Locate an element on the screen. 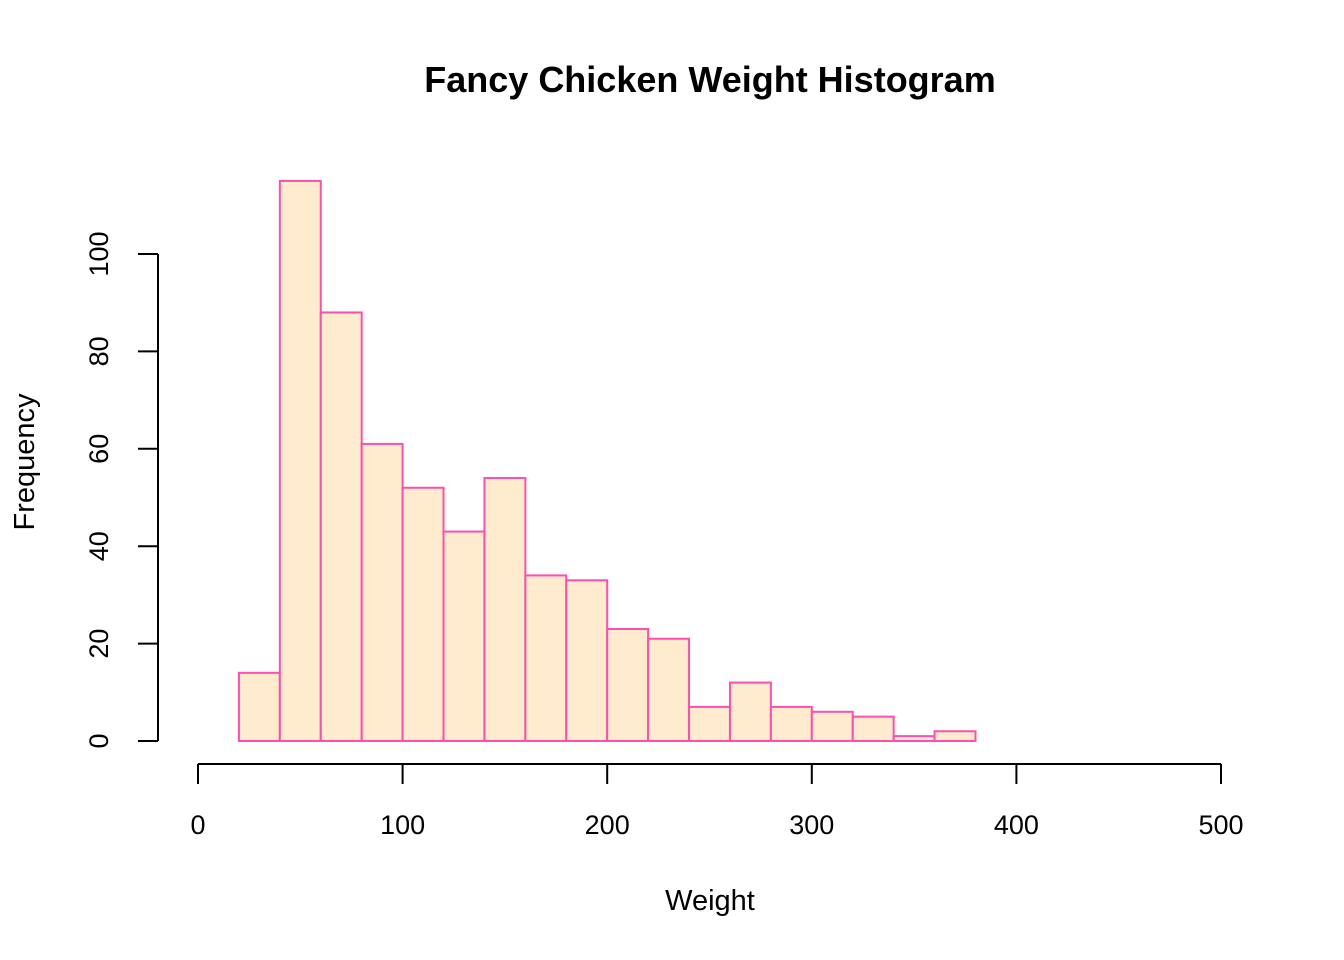  x-axis: 0 100 200 300 400 500 is located at coordinates (717, 801).